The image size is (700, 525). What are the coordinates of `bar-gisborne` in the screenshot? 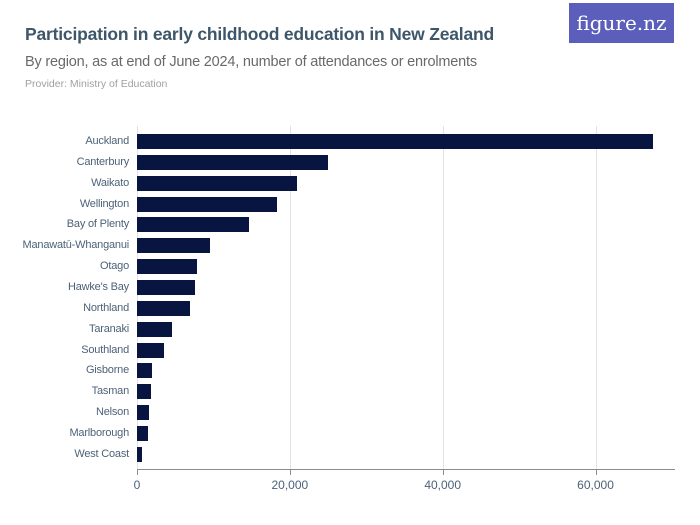 It's located at (144, 371).